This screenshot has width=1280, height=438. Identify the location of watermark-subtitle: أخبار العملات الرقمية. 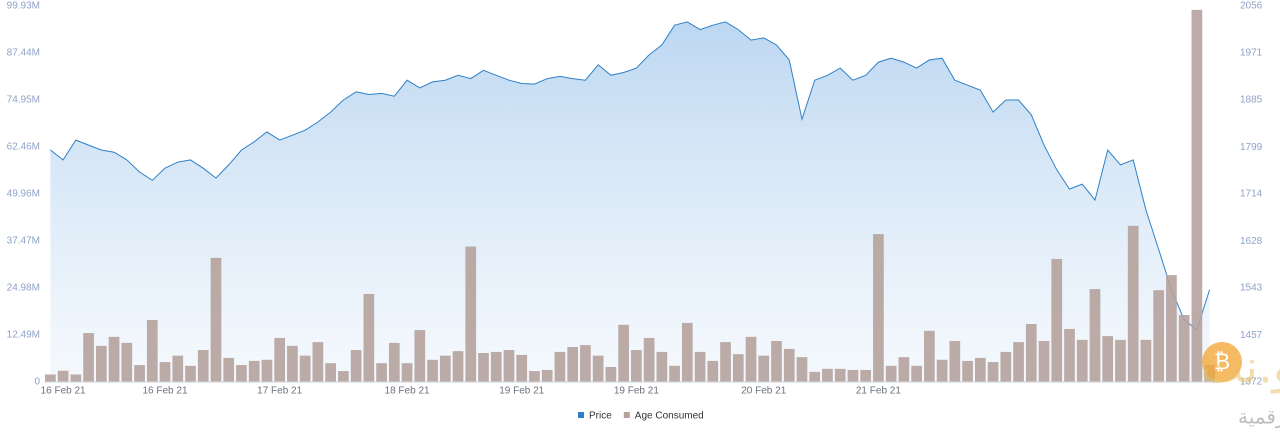
(1259, 416).